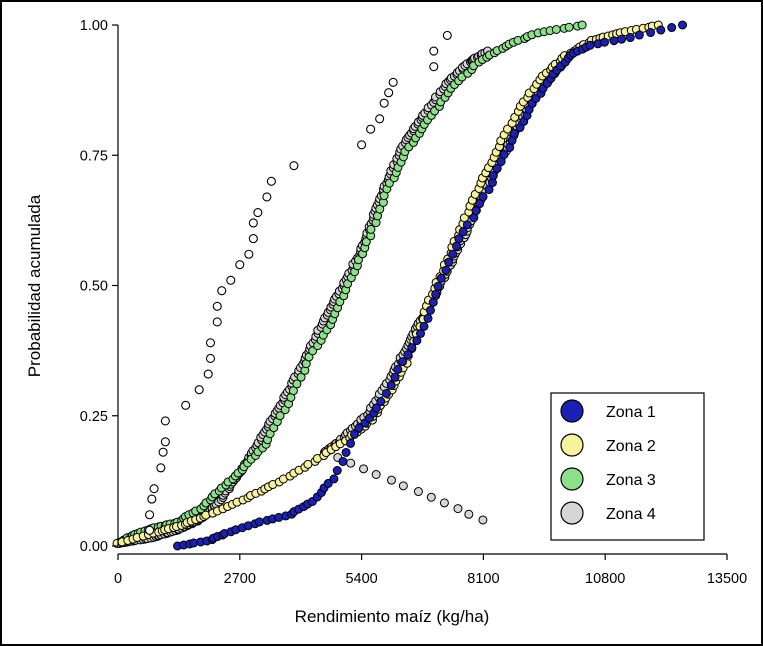 This screenshot has width=763, height=646. What do you see at coordinates (605, 579) in the screenshot?
I see `x-tick-label: 10800` at bounding box center [605, 579].